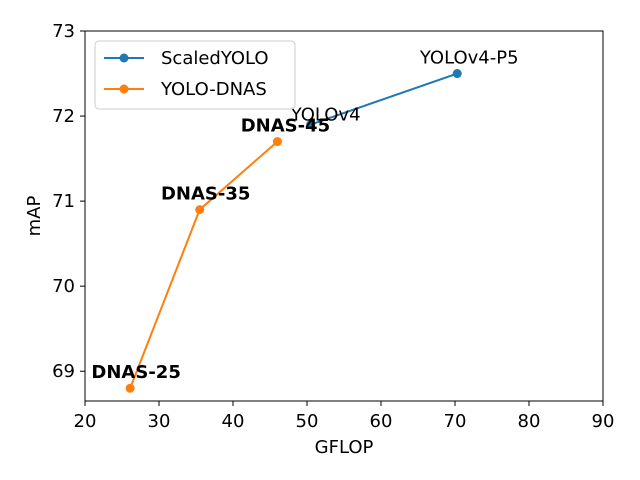 This screenshot has width=640, height=480. I want to click on data-label: DNAS-35, so click(205, 194).